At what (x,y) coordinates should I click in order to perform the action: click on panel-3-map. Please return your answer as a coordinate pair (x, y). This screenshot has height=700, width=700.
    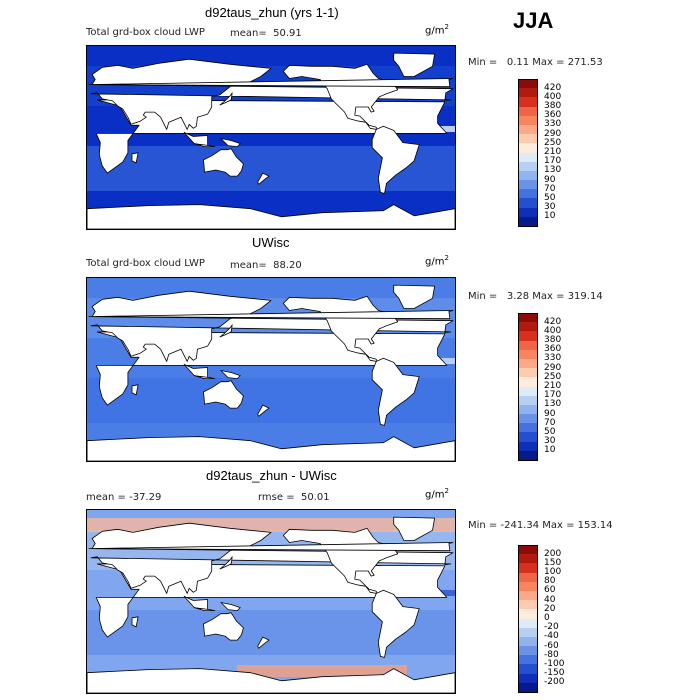
    Looking at the image, I should click on (271, 601).